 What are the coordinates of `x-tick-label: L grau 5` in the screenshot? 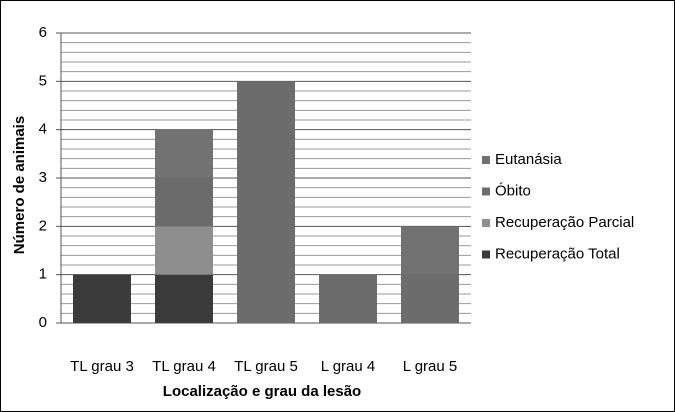 It's located at (430, 366).